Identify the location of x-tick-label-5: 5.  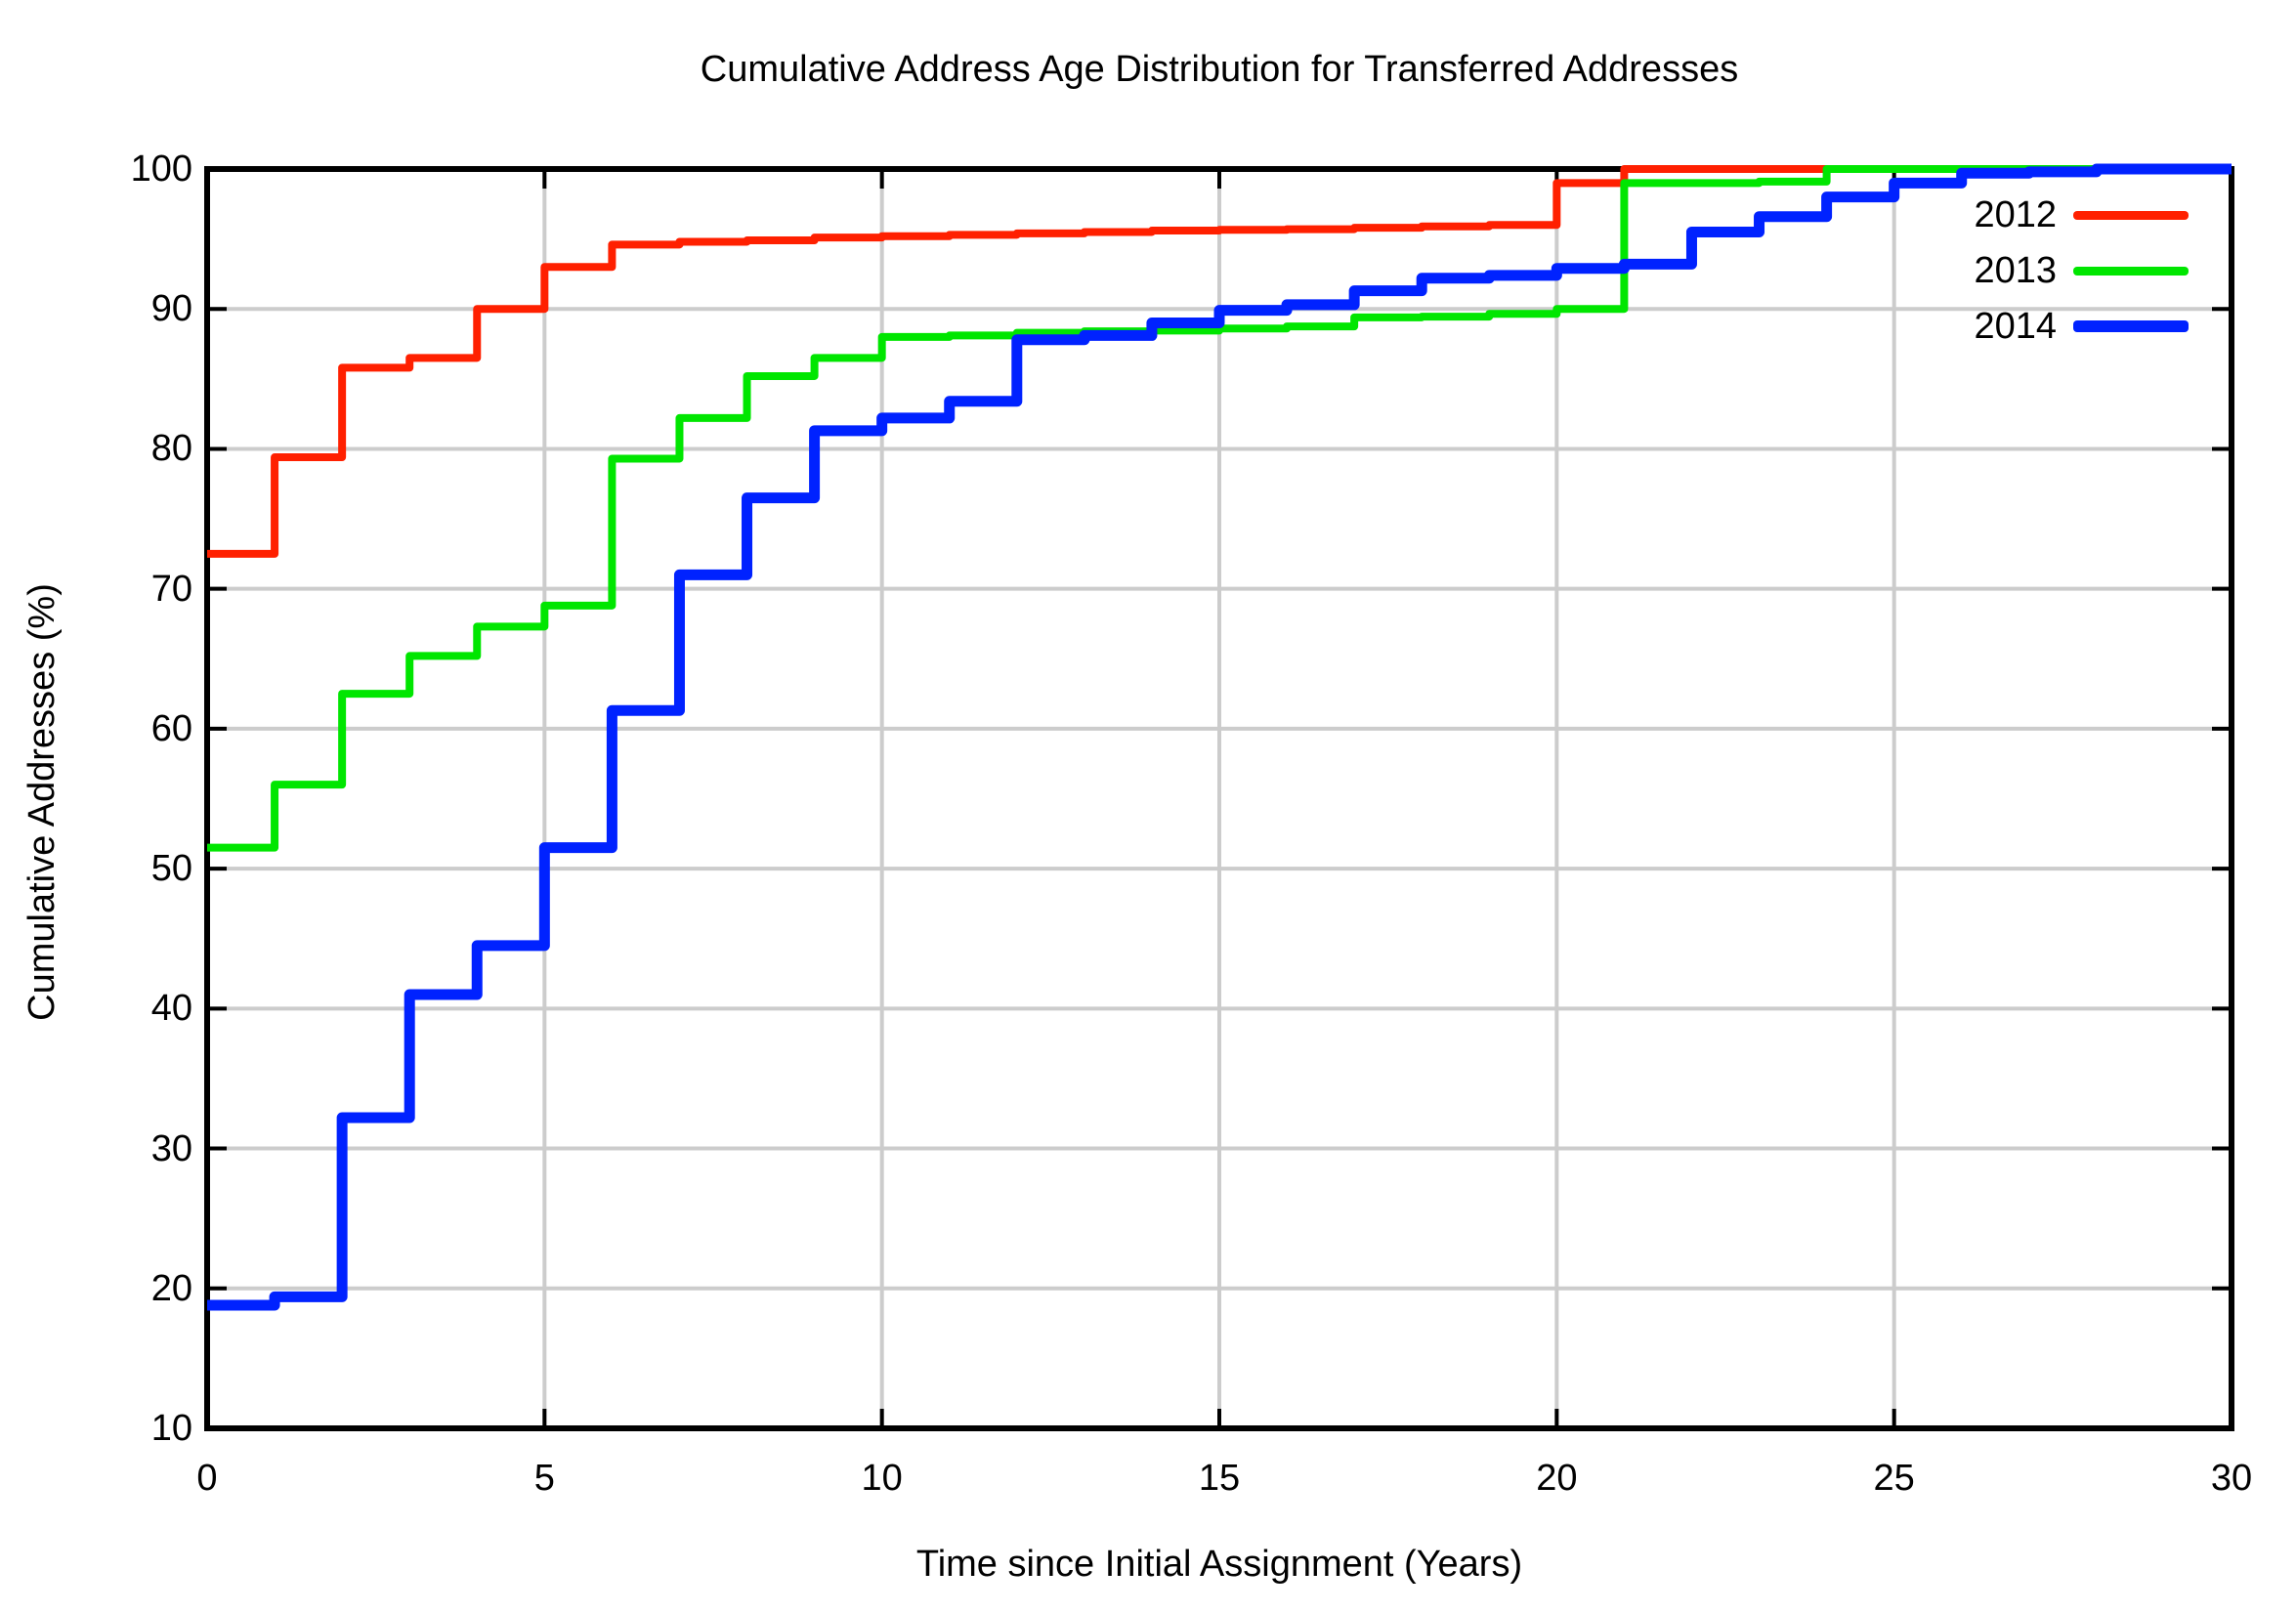
(544, 1478).